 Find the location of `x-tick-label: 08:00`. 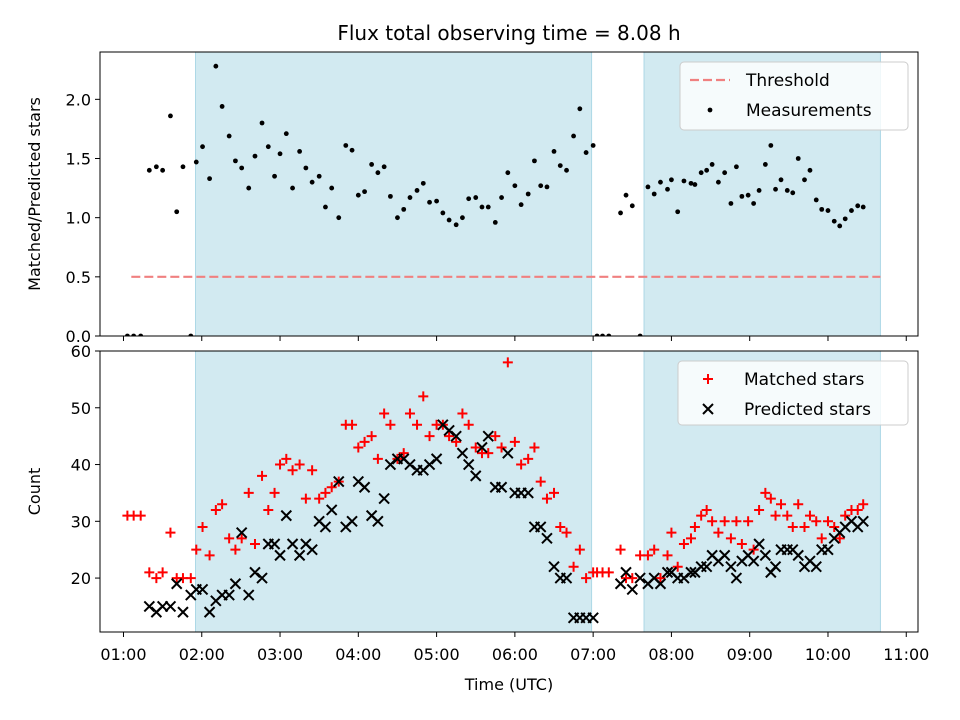

x-tick-label: 08:00 is located at coordinates (671, 654).